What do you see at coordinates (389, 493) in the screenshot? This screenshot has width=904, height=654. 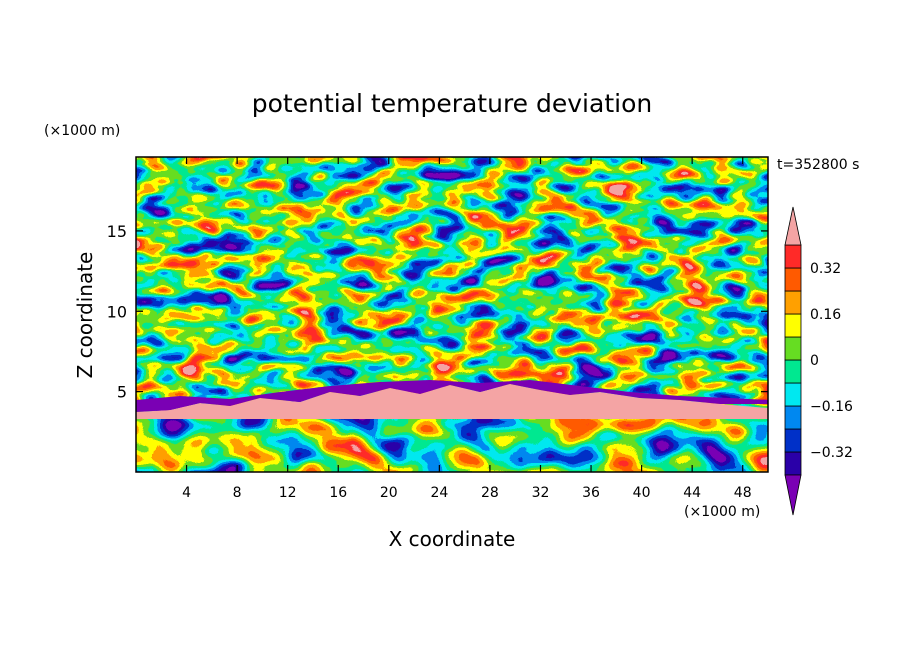 I see `x-tick-label: 20` at bounding box center [389, 493].